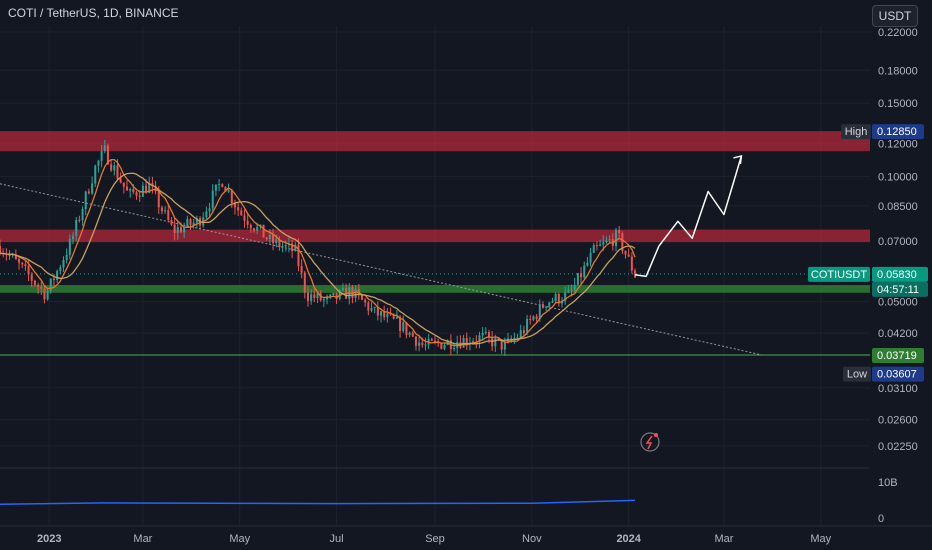  I want to click on volume-line, so click(318, 502).